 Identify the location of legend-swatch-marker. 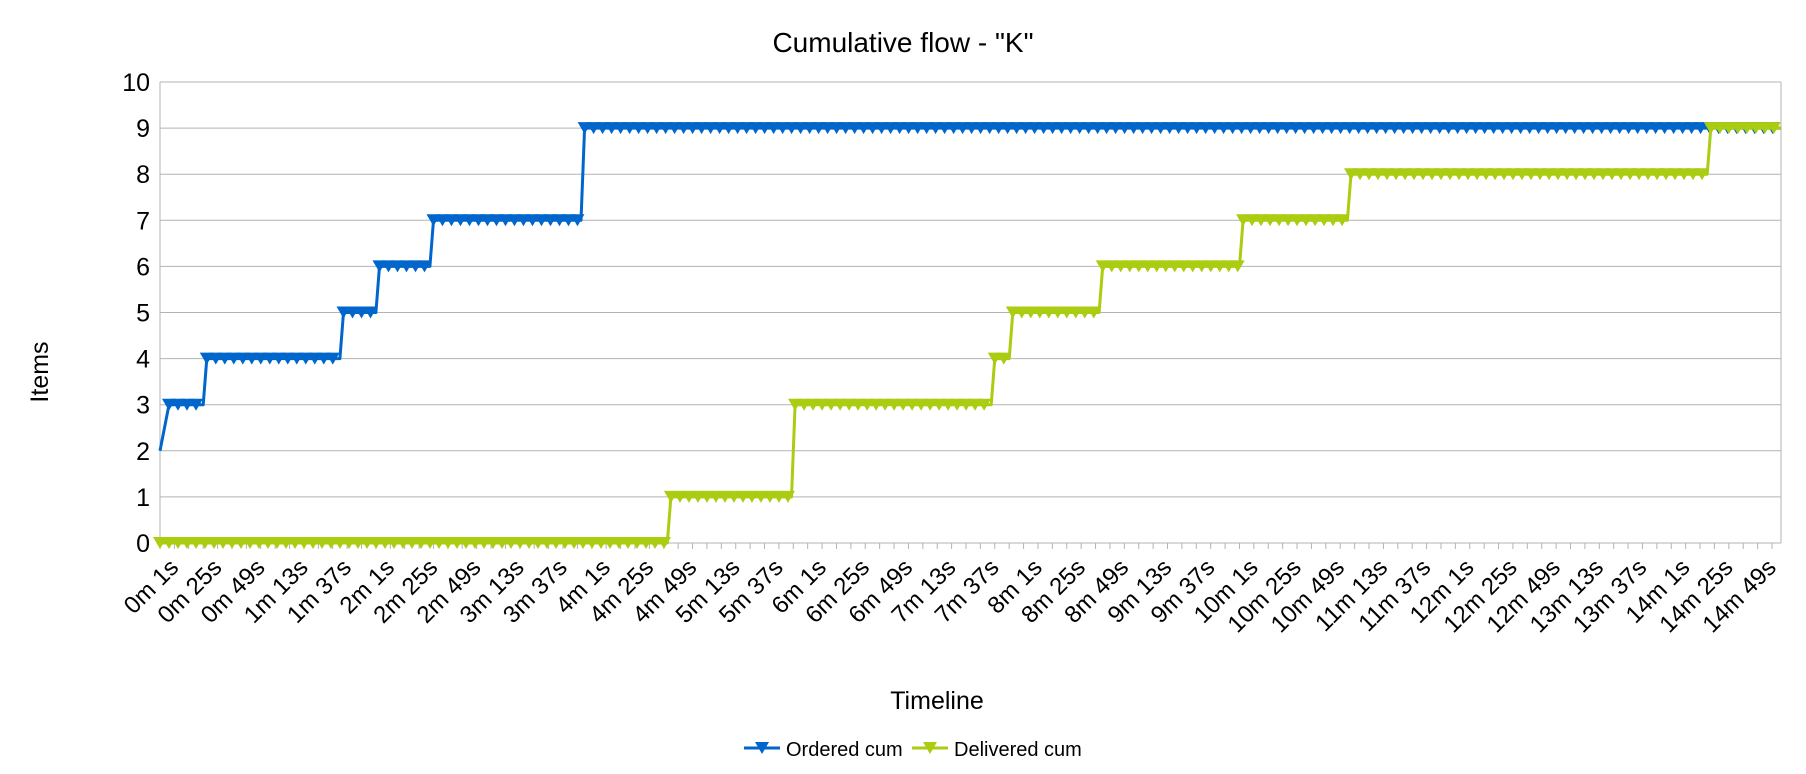
(762, 748).